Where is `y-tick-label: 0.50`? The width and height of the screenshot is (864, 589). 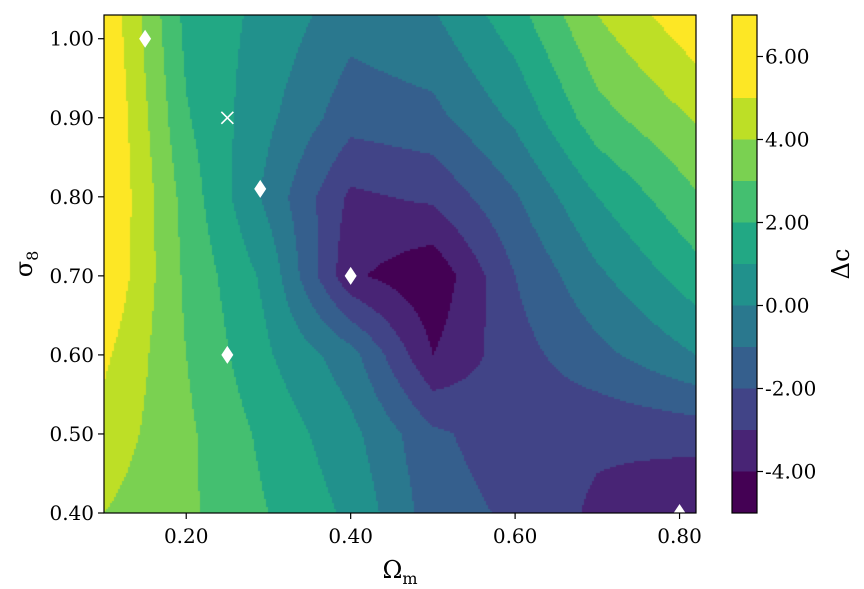
y-tick-label: 0.50 is located at coordinates (71, 434).